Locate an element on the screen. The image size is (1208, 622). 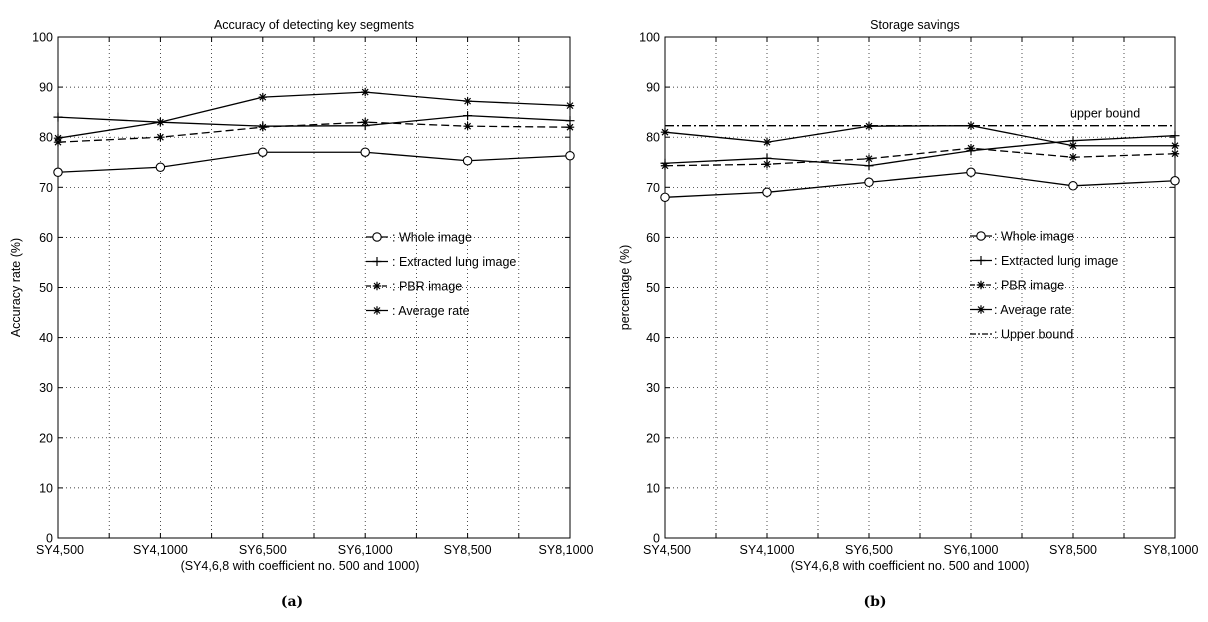
series-extracted-lung-image is located at coordinates (314, 121).